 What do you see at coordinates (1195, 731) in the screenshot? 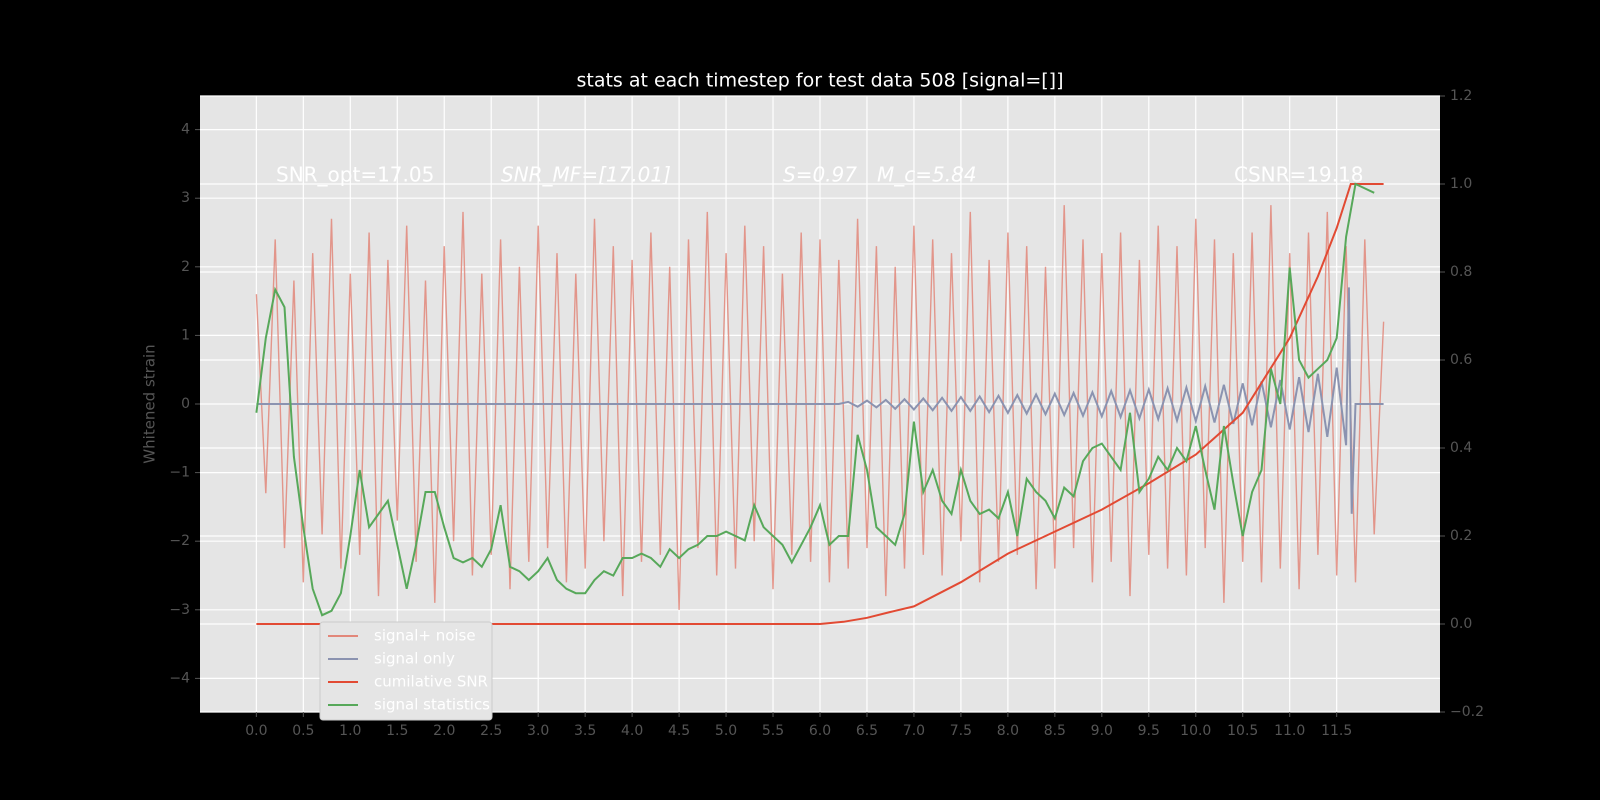
I see `x-tick-label: 10.0` at bounding box center [1195, 731].